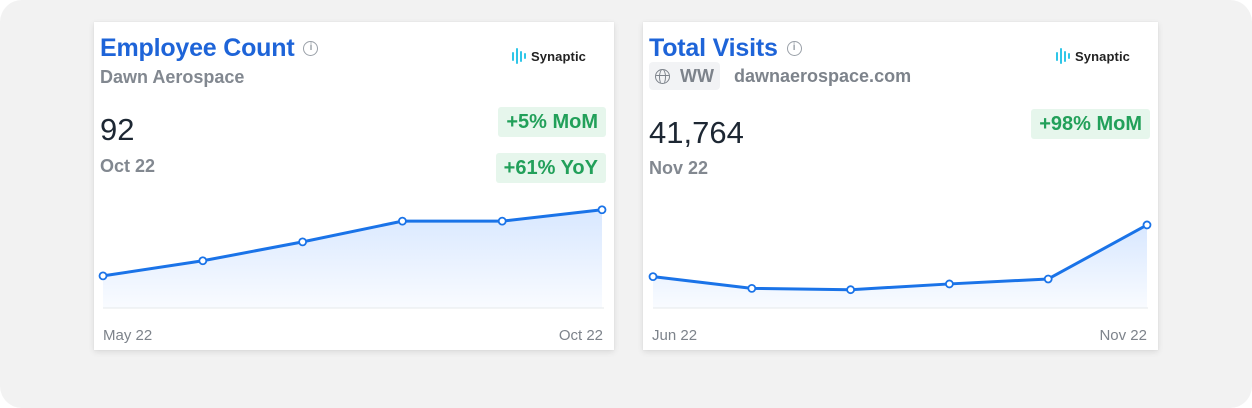 This screenshot has width=1252, height=408. Describe the element at coordinates (197, 48) in the screenshot. I see `card-title: Employee Count` at that location.